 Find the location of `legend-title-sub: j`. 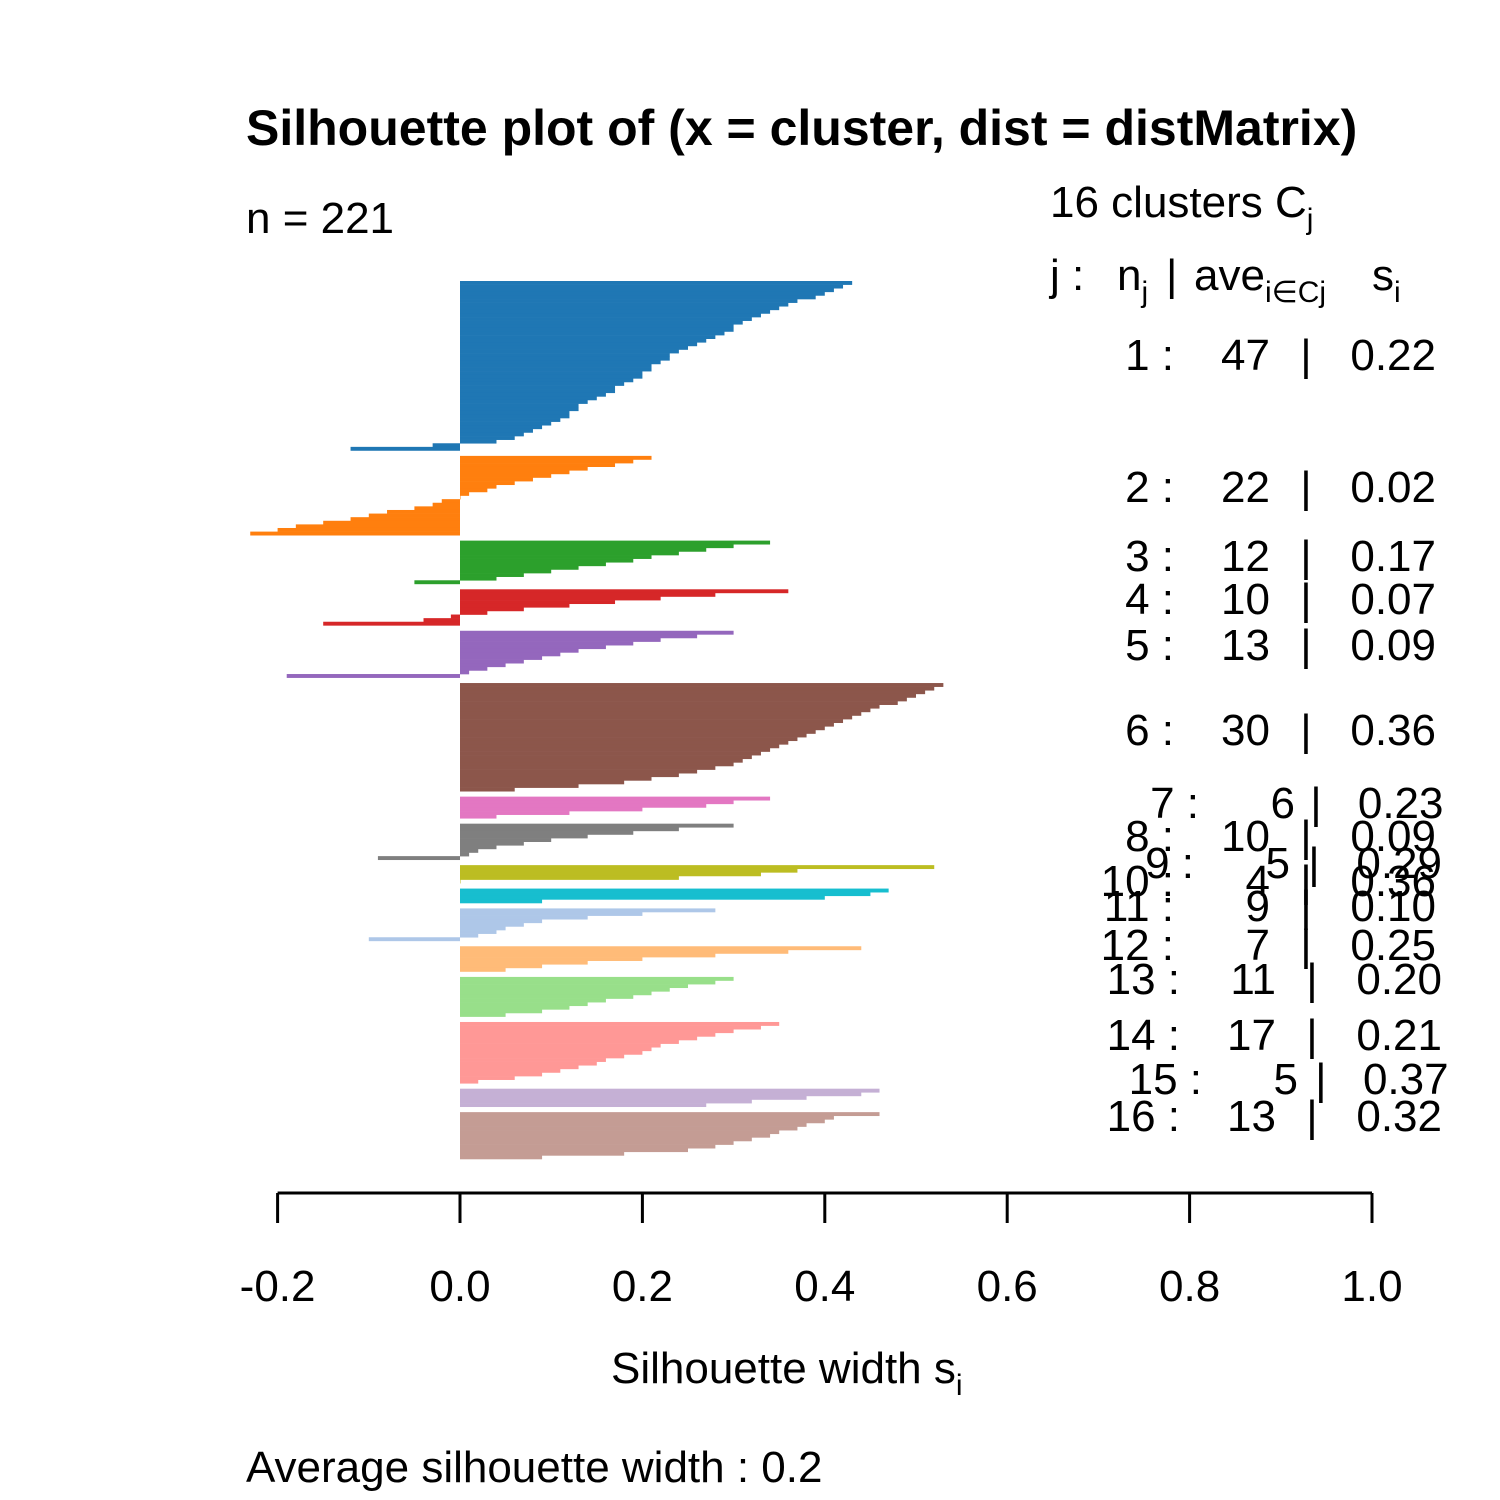

legend-title-sub: j is located at coordinates (1310, 219).